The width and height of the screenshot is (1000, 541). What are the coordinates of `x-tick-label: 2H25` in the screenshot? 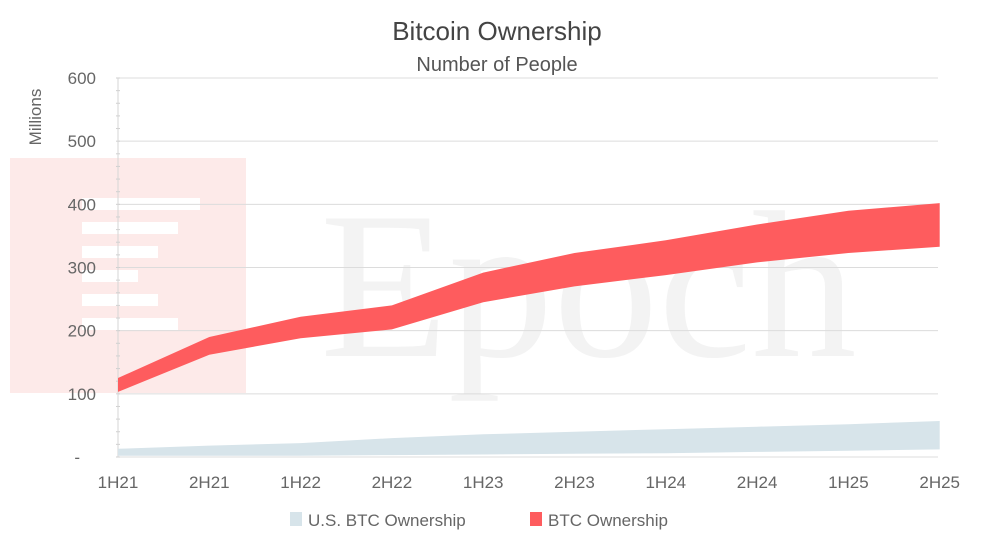 It's located at (939, 482).